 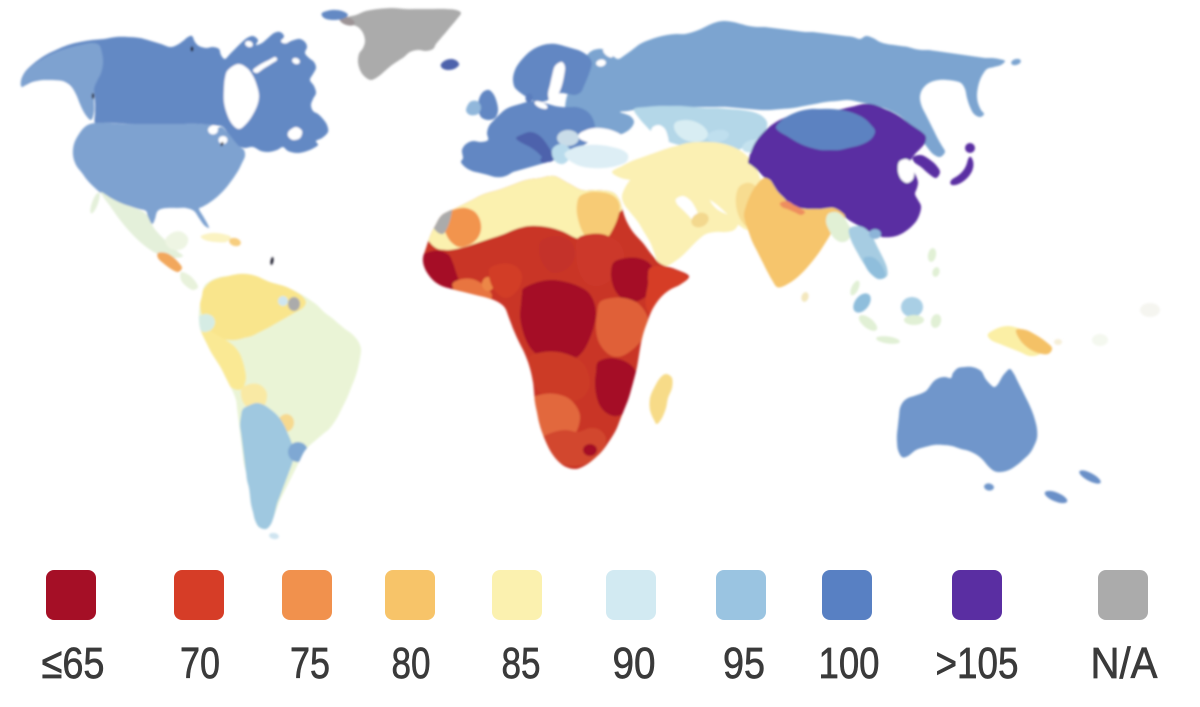 What do you see at coordinates (1125, 663) in the screenshot?
I see `svg-text: N/A` at bounding box center [1125, 663].